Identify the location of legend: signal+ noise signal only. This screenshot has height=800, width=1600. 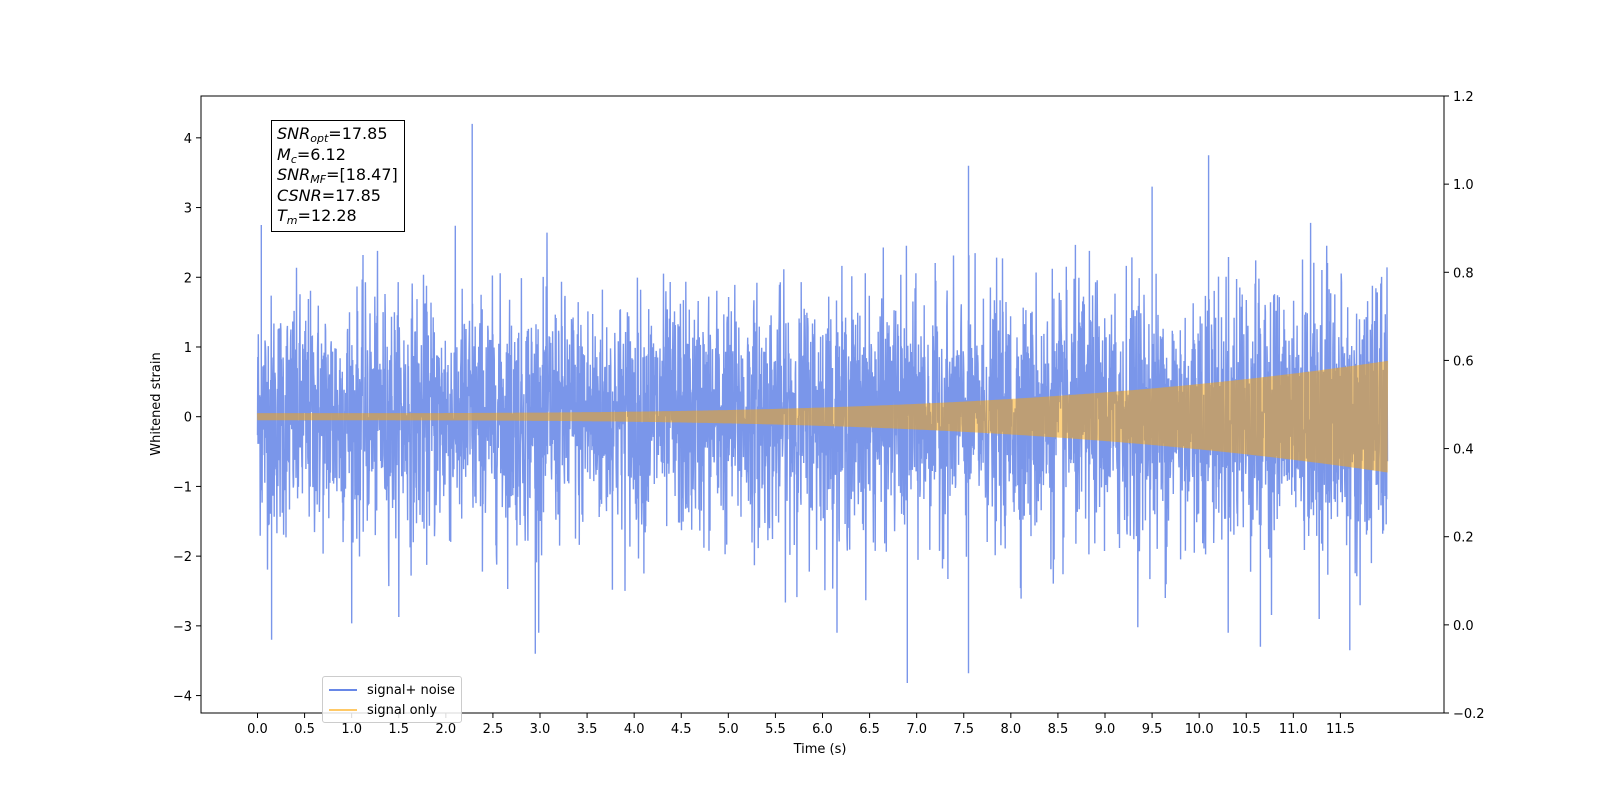
(392, 699).